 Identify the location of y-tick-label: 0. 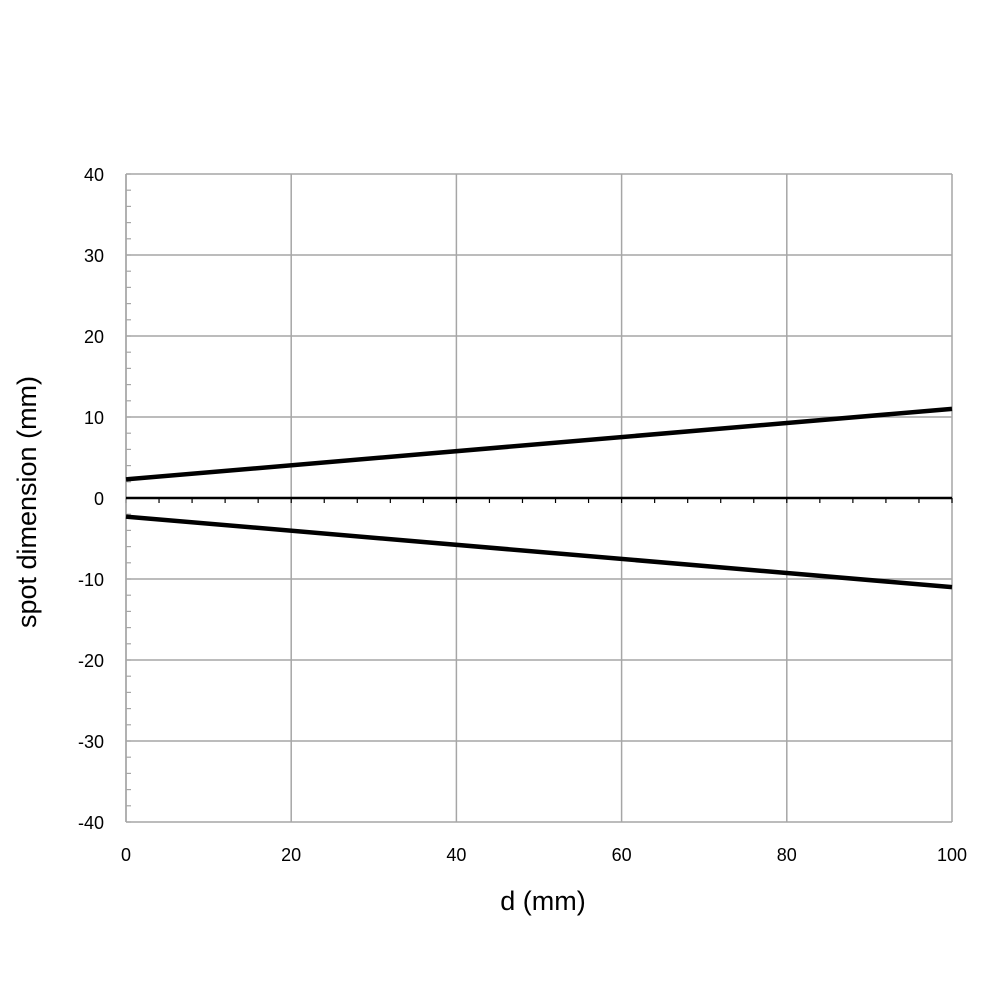
(99, 499).